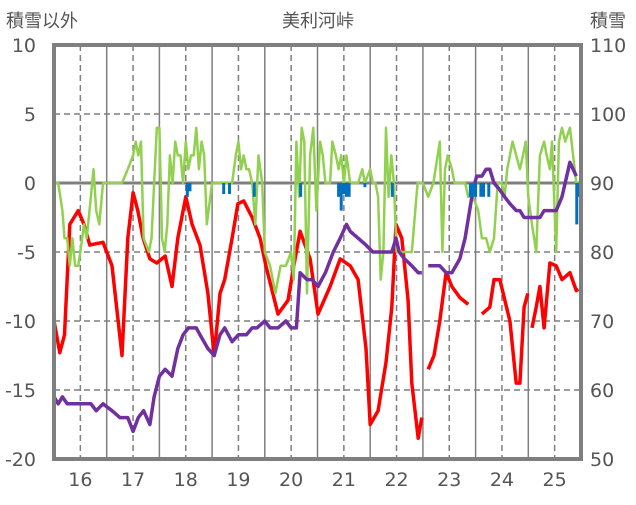 This screenshot has width=636, height=505. Describe the element at coordinates (42, 21) in the screenshot. I see `left-axis-title: 積雪以外` at that location.